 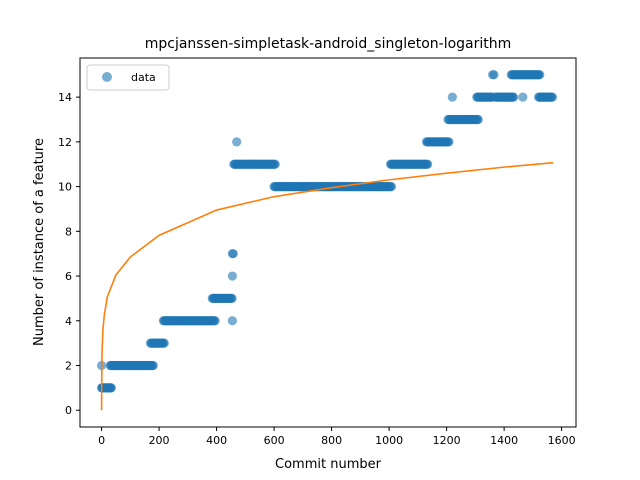 I want to click on x-tick-label: 400, so click(x=216, y=440).